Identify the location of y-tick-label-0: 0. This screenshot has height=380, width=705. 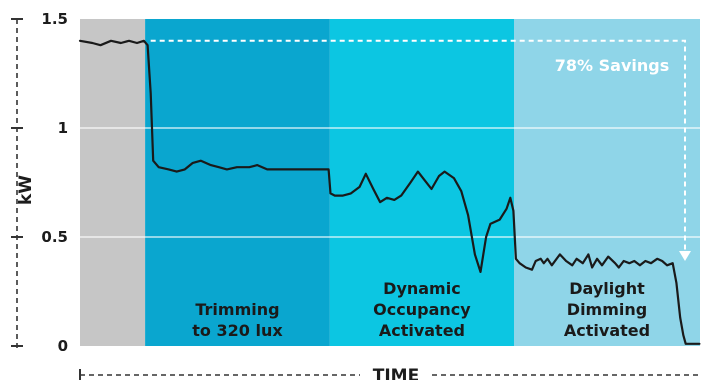
(63, 346).